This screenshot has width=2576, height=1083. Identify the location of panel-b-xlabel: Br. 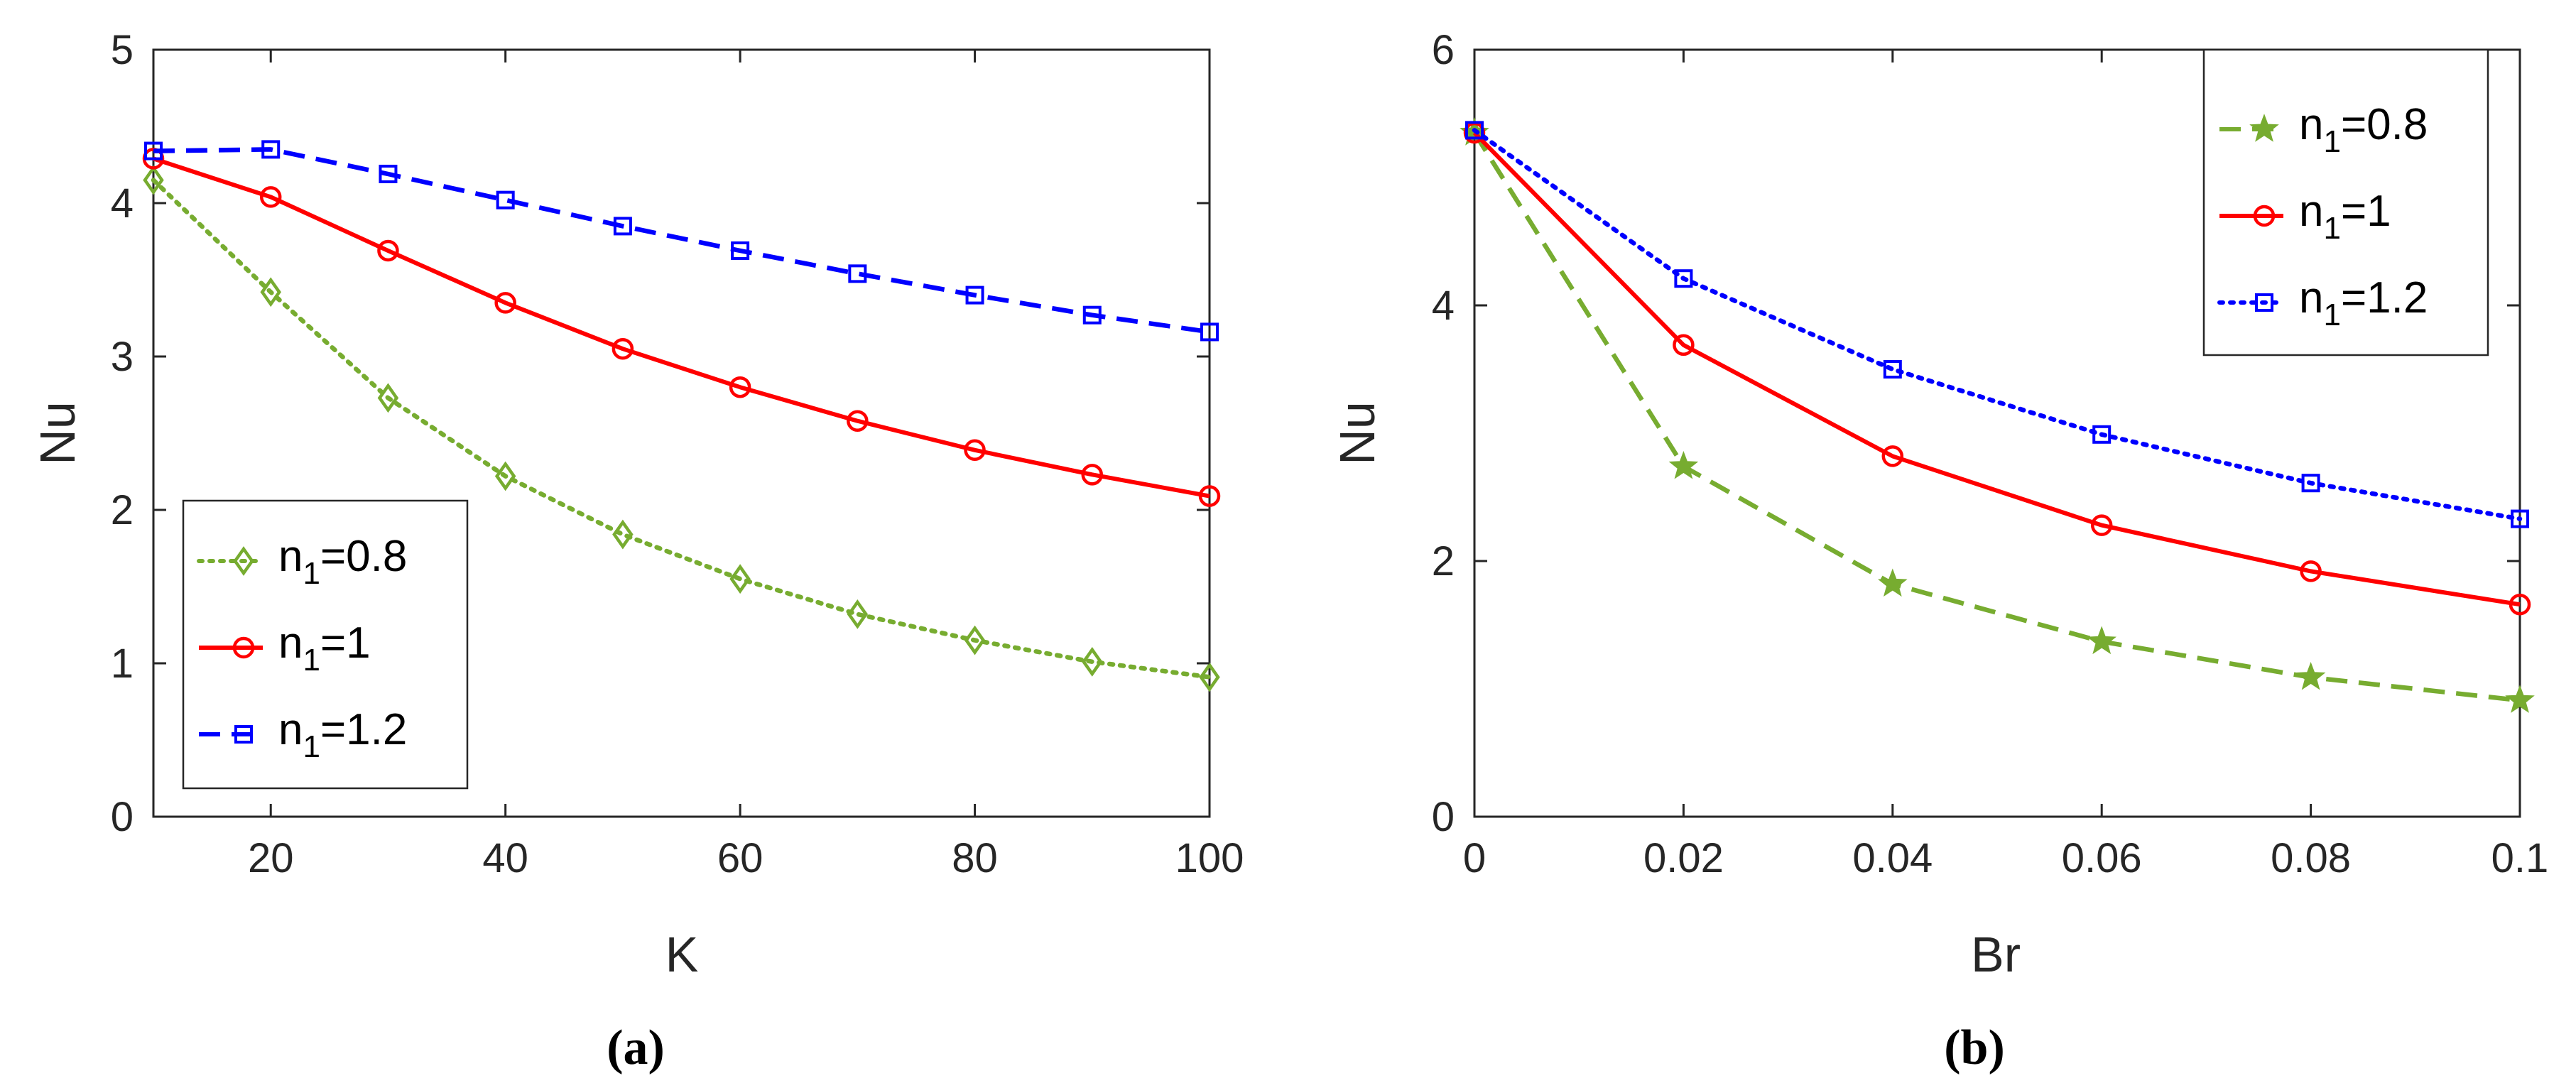
(1996, 955).